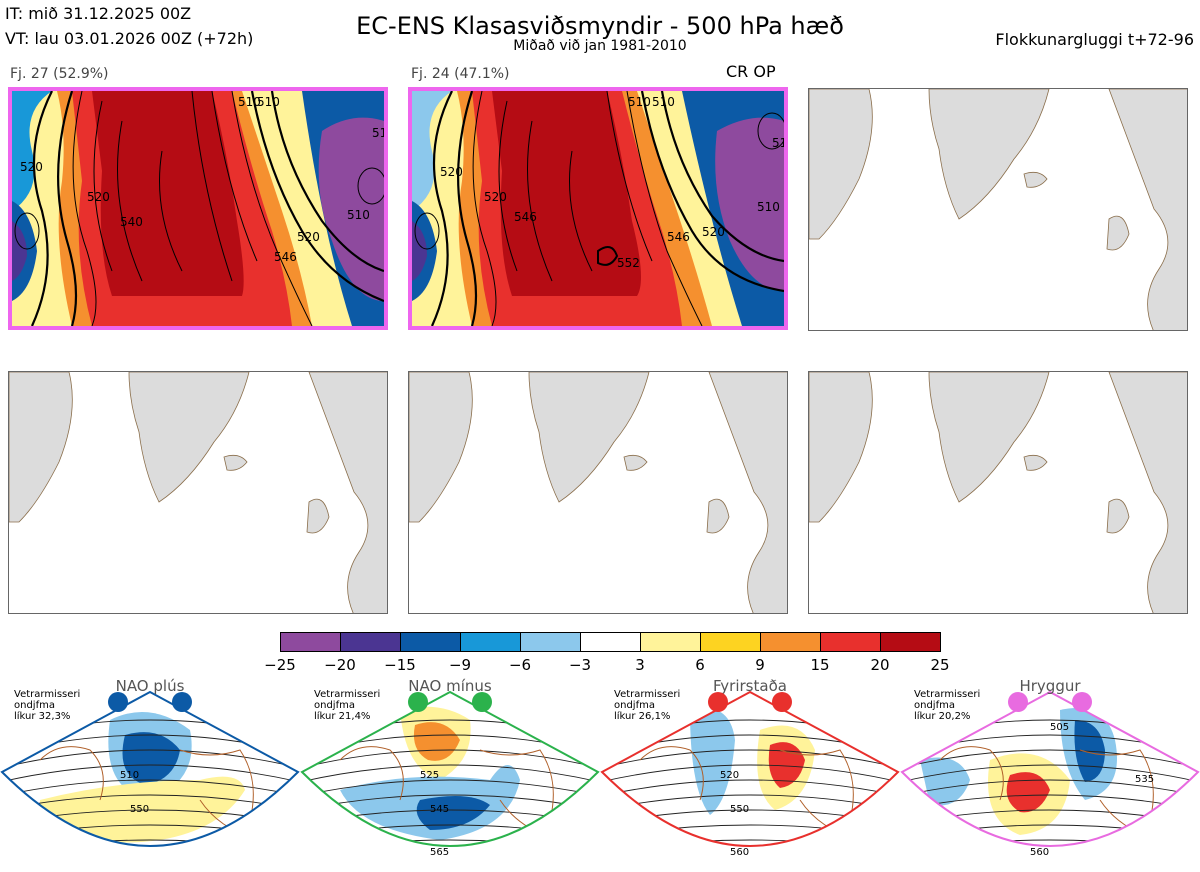 The image size is (1200, 872). I want to click on cluster-1-map: 520 510 510 520 540 51 510 520 546, so click(198, 208).